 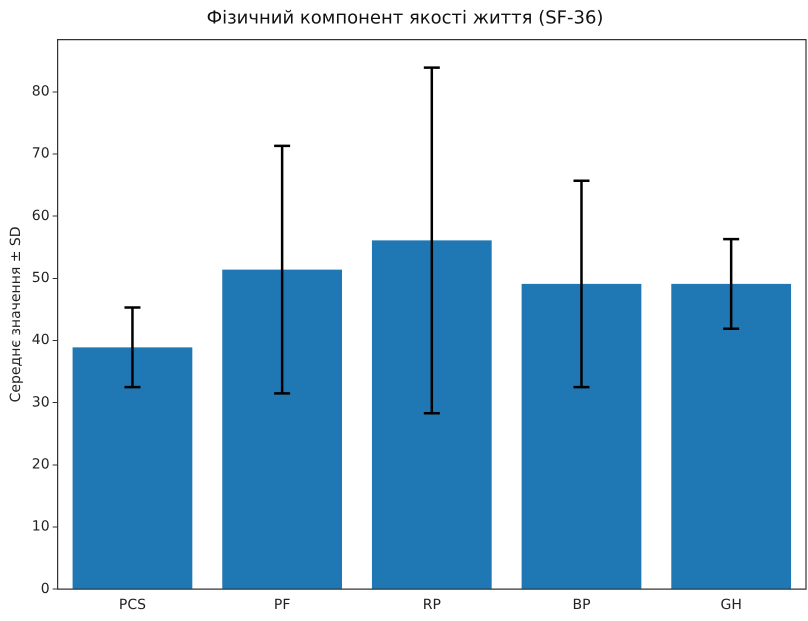 What do you see at coordinates (41, 91) in the screenshot?
I see `y-tick-label: 80` at bounding box center [41, 91].